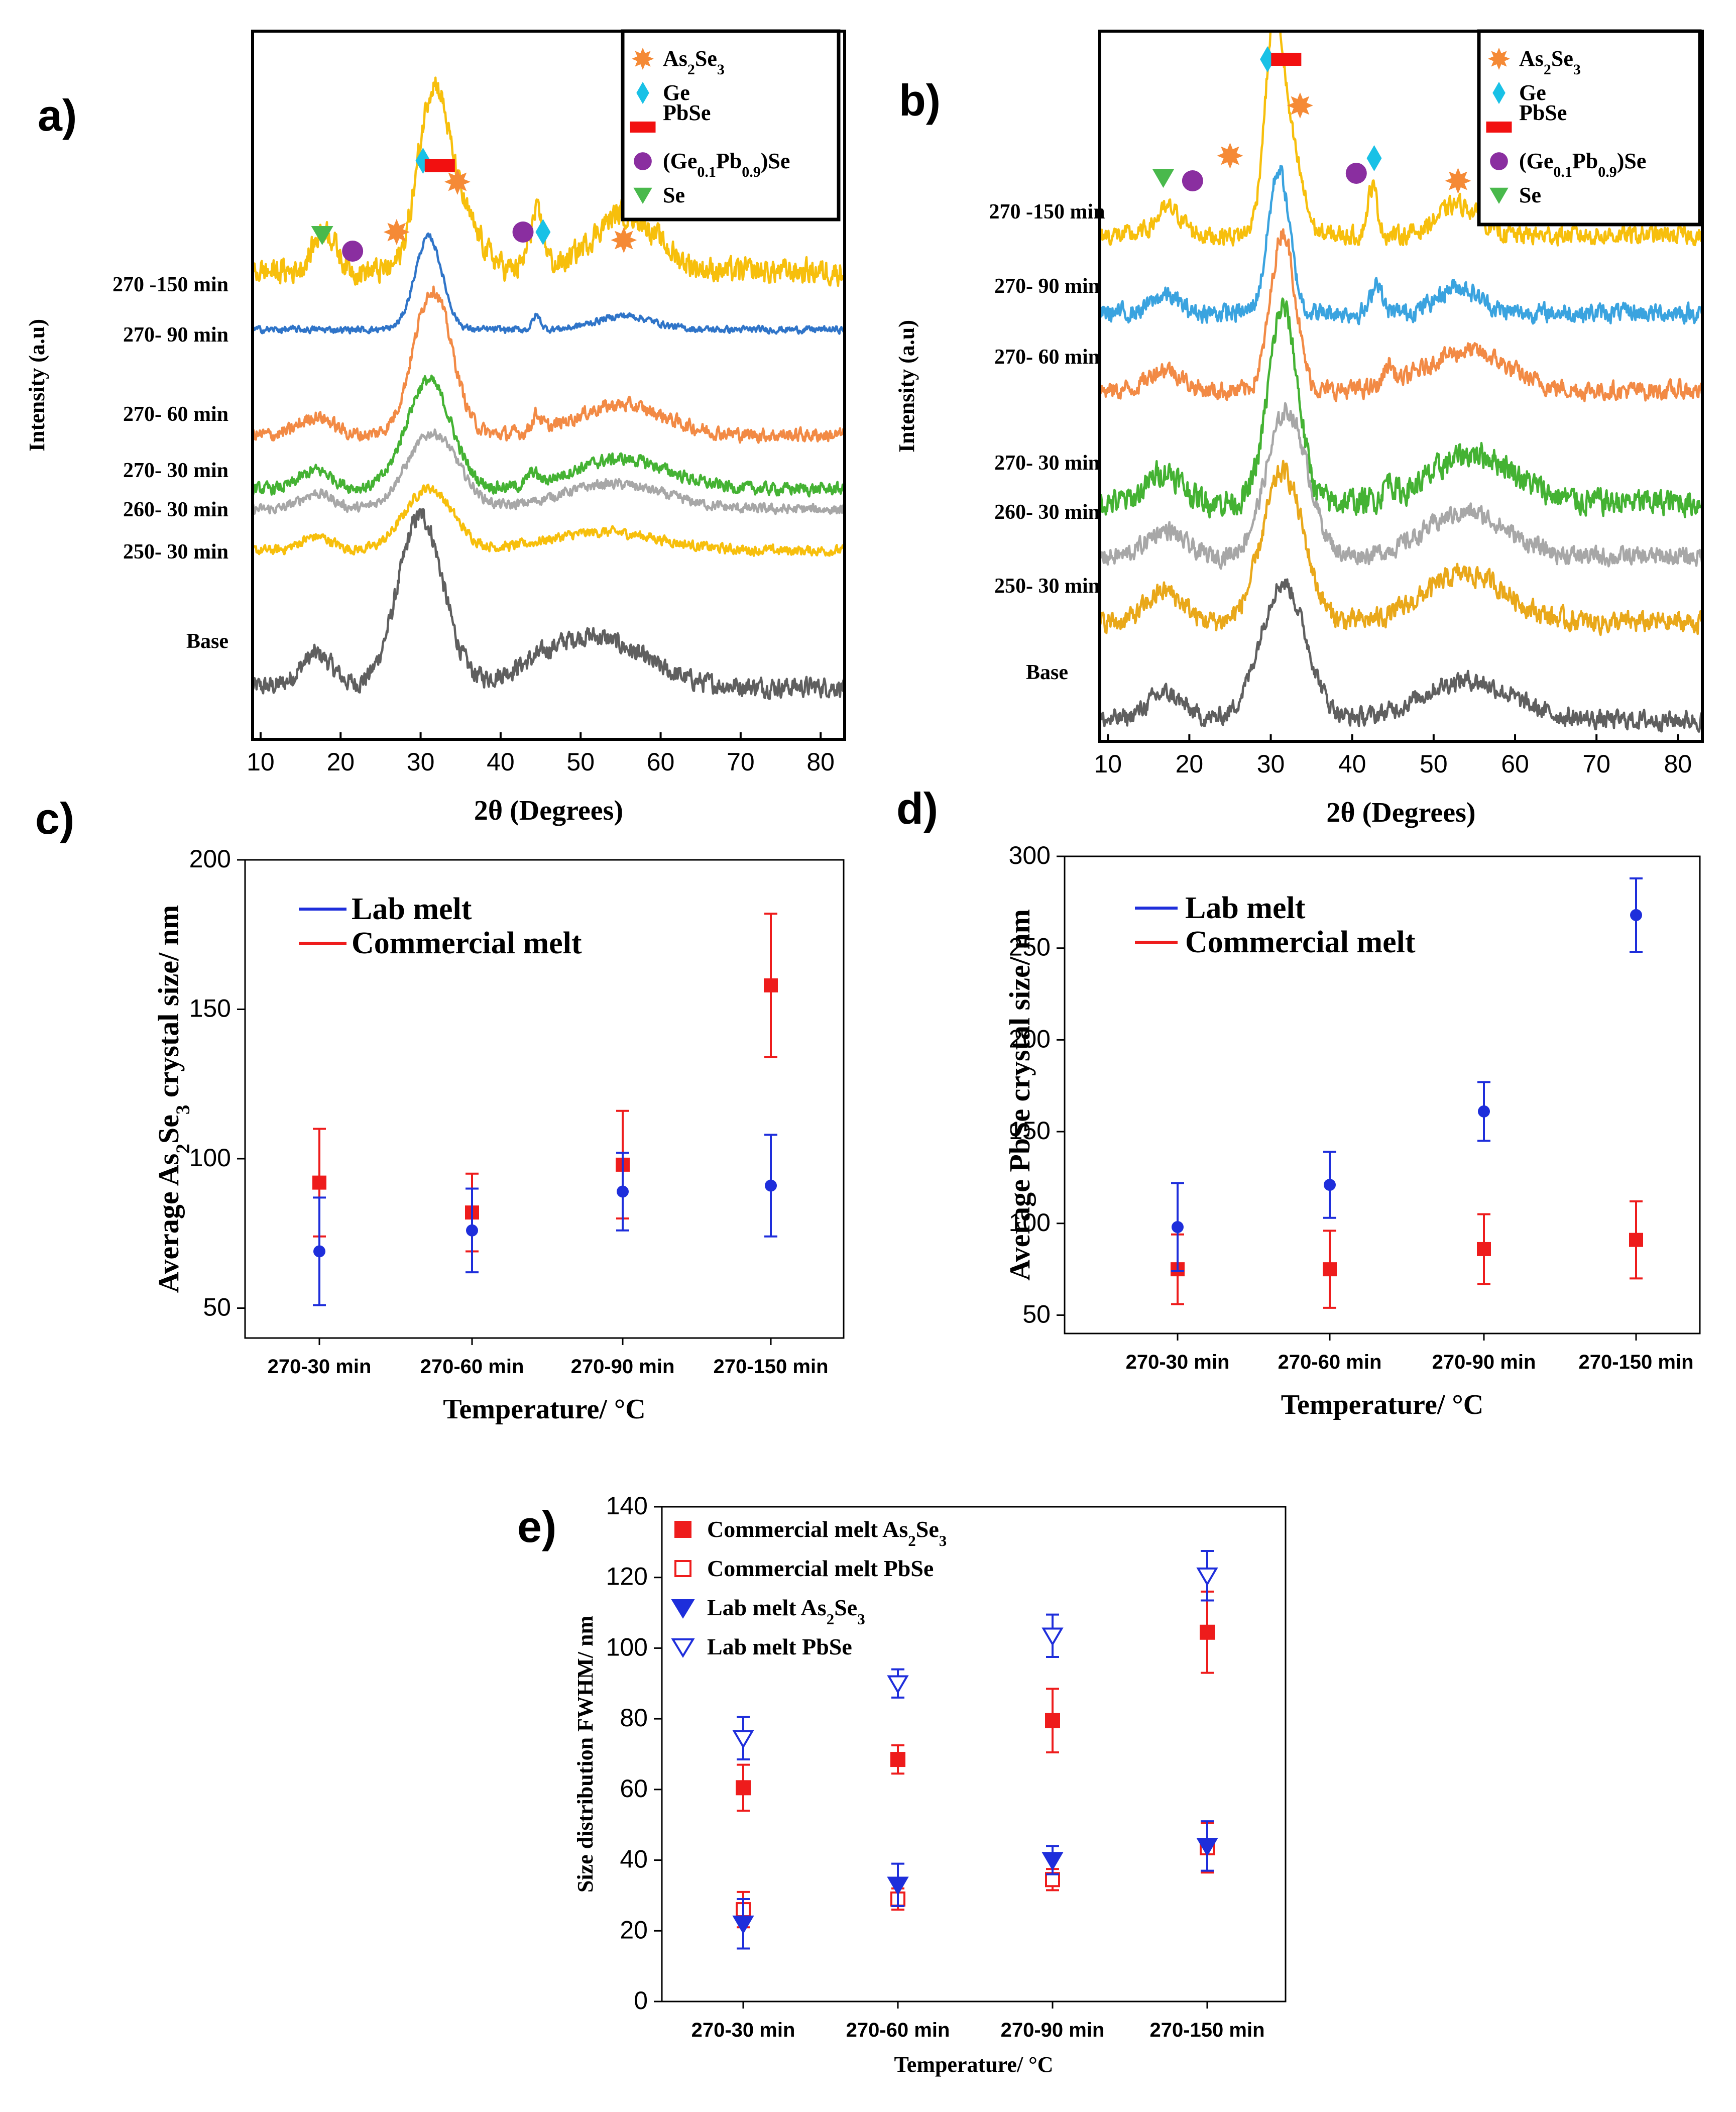 This screenshot has height=2112, width=1736. What do you see at coordinates (1401, 408) in the screenshot?
I see `trace-270-30-min` at bounding box center [1401, 408].